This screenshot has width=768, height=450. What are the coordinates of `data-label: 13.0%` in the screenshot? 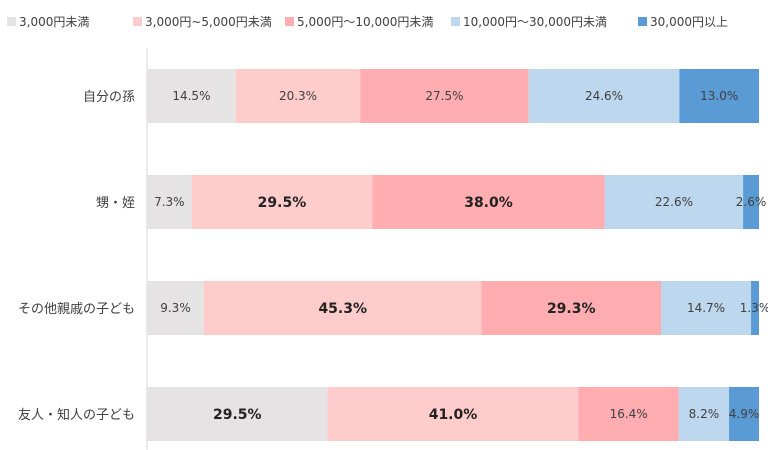 It's located at (719, 96).